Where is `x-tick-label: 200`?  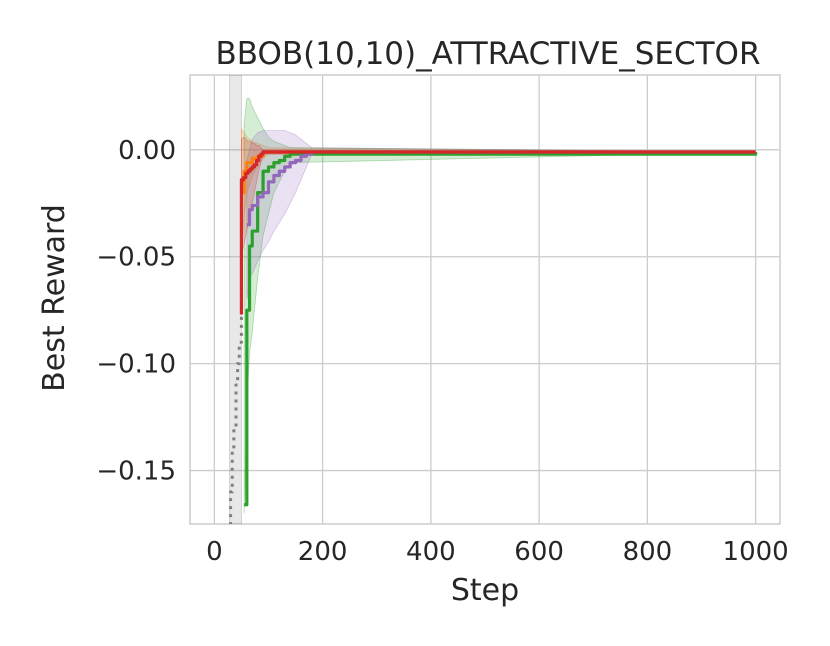
x-tick-label: 200 is located at coordinates (323, 552).